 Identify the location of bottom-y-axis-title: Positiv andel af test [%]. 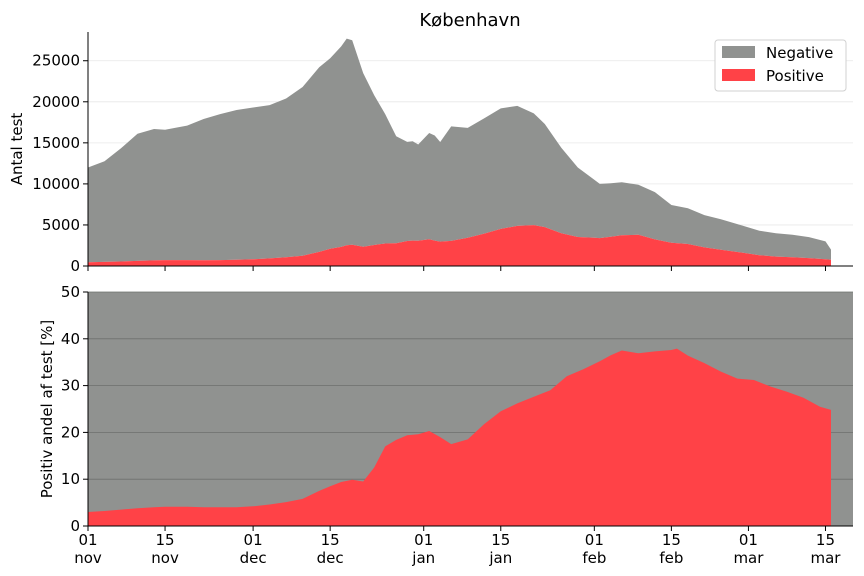
(47, 409).